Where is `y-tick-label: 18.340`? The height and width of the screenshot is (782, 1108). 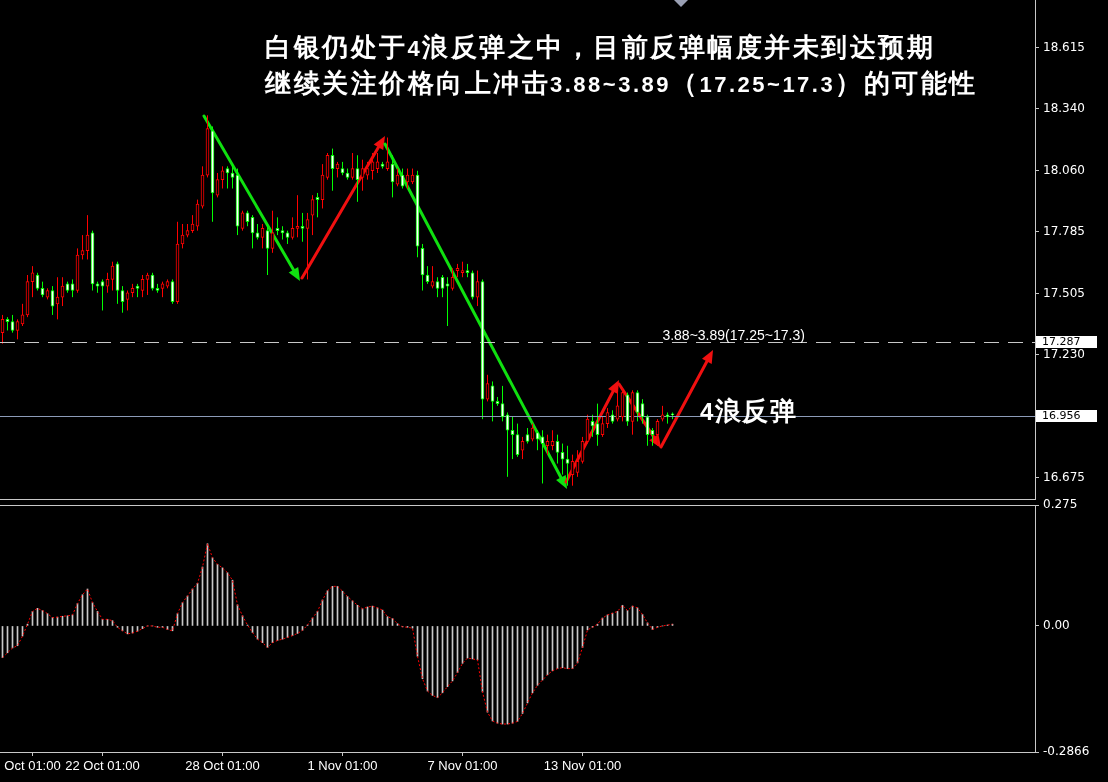 y-tick-label: 18.340 is located at coordinates (1064, 107).